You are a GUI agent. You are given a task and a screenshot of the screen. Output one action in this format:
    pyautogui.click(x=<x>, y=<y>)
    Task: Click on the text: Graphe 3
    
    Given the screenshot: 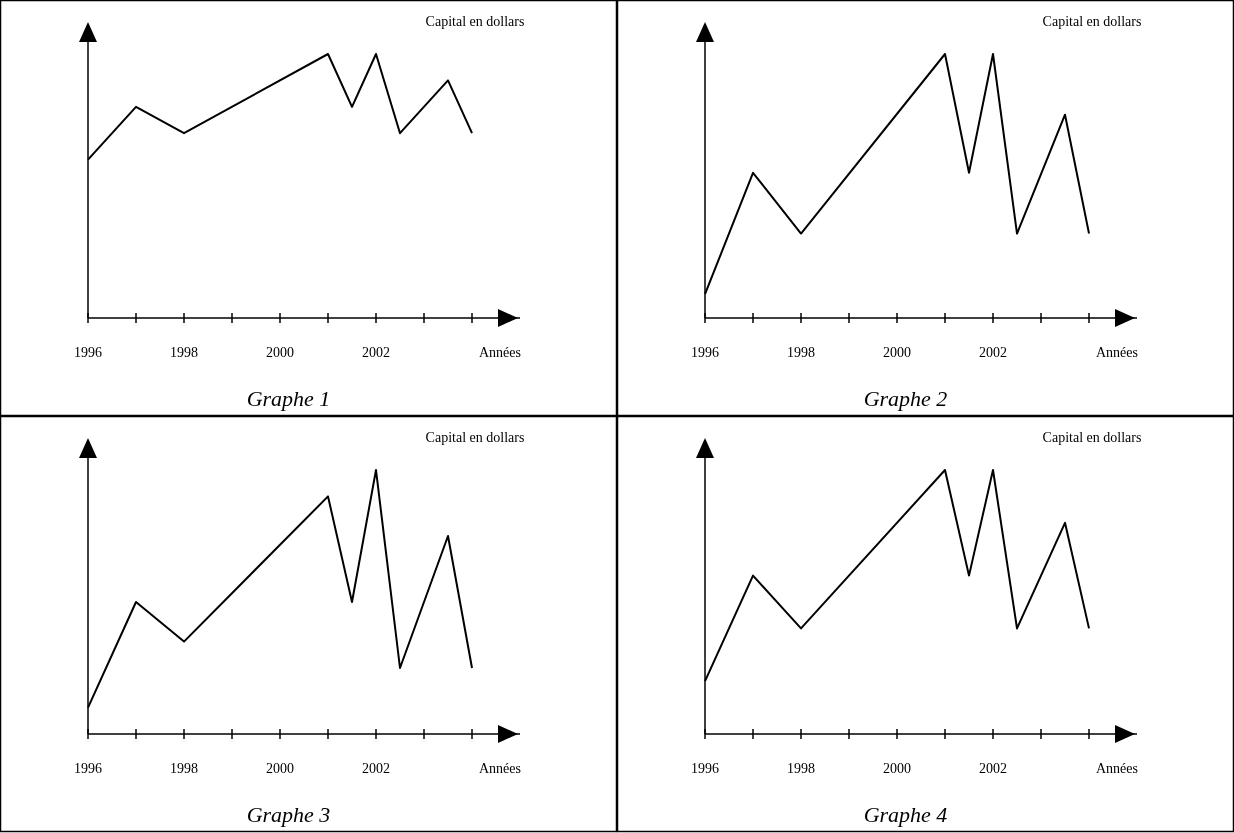 What is the action you would take?
    pyautogui.click(x=288, y=814)
    